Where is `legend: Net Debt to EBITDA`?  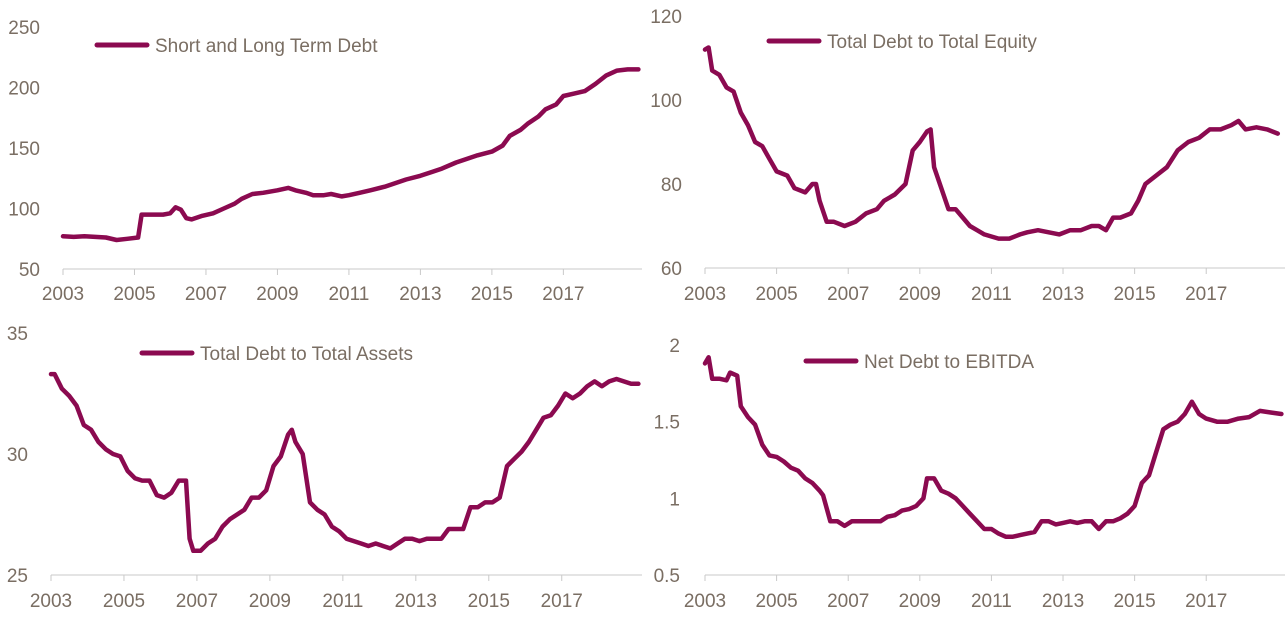
legend: Net Debt to EBITDA is located at coordinates (918, 362).